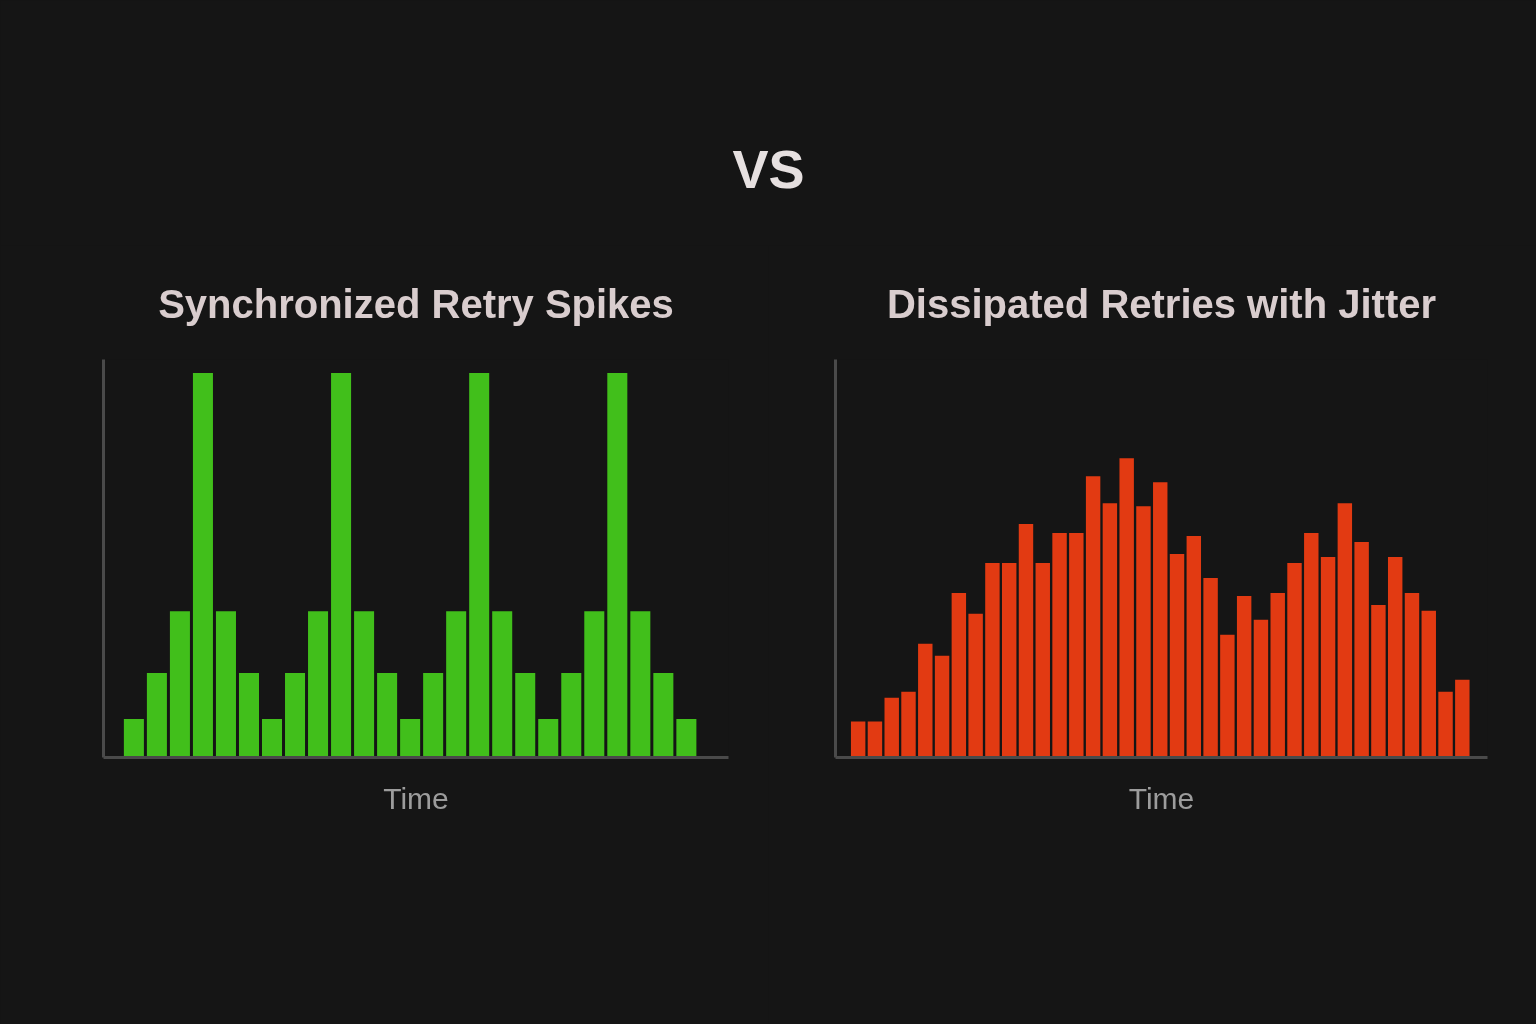  What do you see at coordinates (1161, 303) in the screenshot?
I see `chart-title: Dissipated Retries with Jitter` at bounding box center [1161, 303].